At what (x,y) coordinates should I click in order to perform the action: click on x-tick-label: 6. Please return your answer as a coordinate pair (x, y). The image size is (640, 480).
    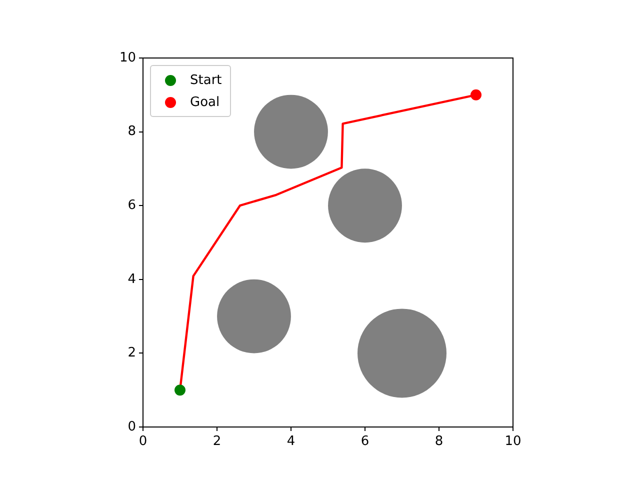
    Looking at the image, I should click on (365, 442).